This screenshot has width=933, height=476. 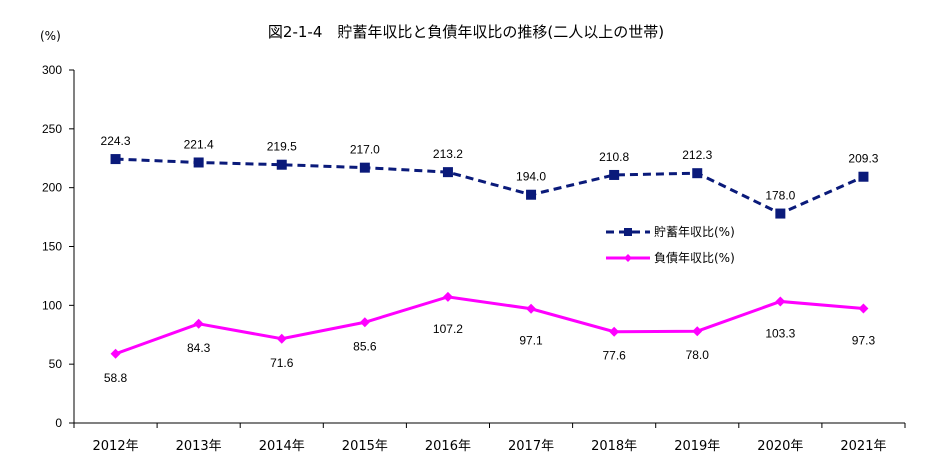 What do you see at coordinates (365, 346) in the screenshot?
I see `data-label: 85.6` at bounding box center [365, 346].